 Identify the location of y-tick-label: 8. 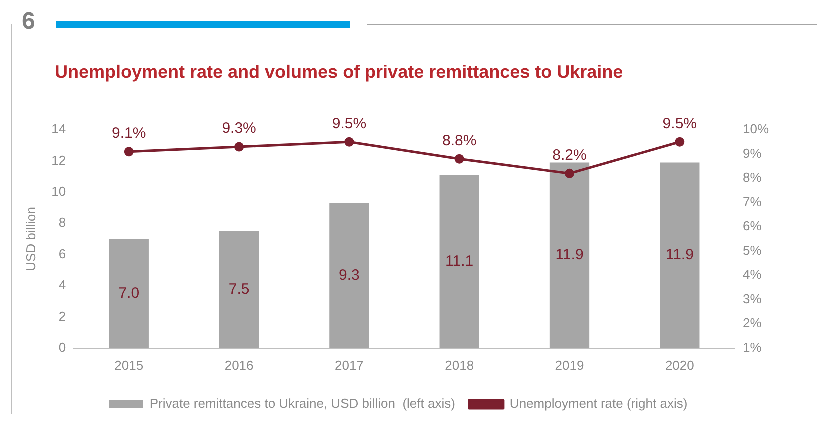
(62, 222).